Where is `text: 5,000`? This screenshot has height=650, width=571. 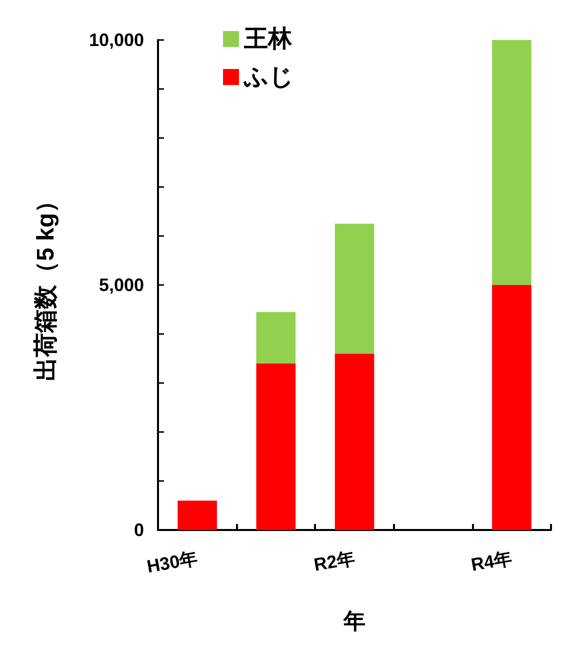
text: 5,000 is located at coordinates (121, 285).